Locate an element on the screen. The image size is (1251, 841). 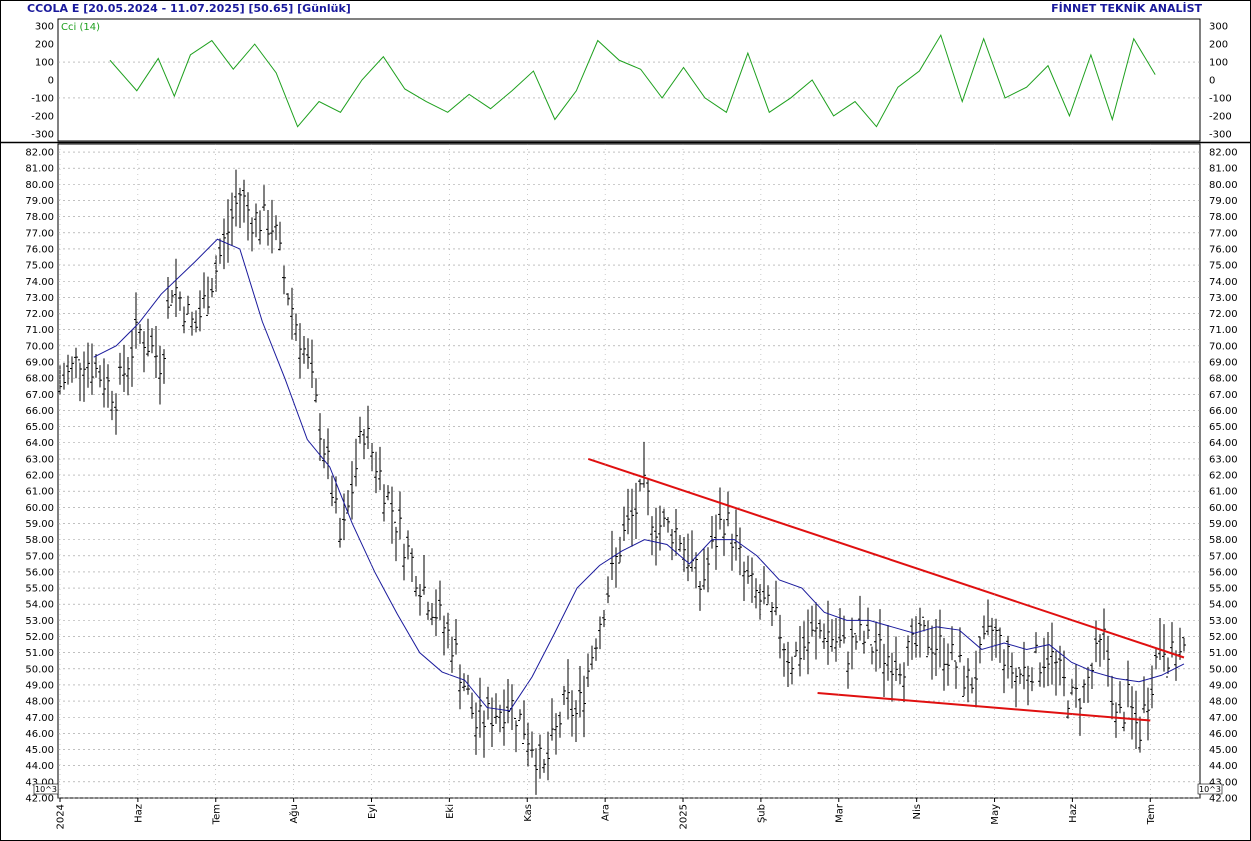
price-y-tick-label-left: 63.00 is located at coordinates (39, 459).